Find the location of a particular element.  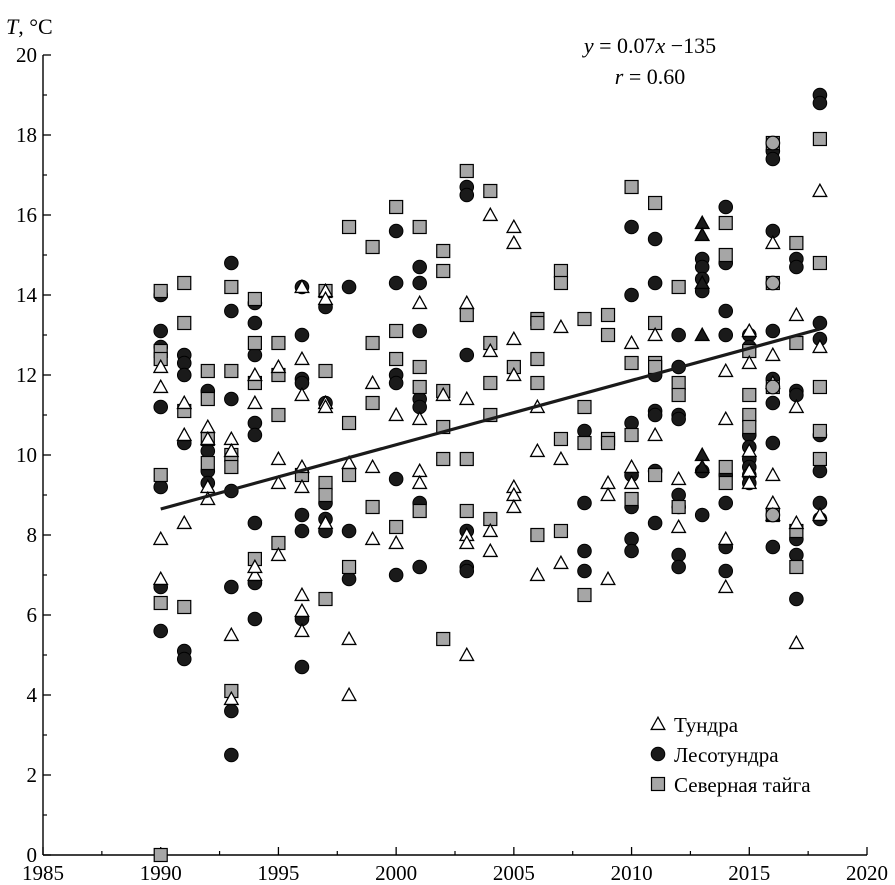

legend-label: Лесотундра is located at coordinates (726, 755).